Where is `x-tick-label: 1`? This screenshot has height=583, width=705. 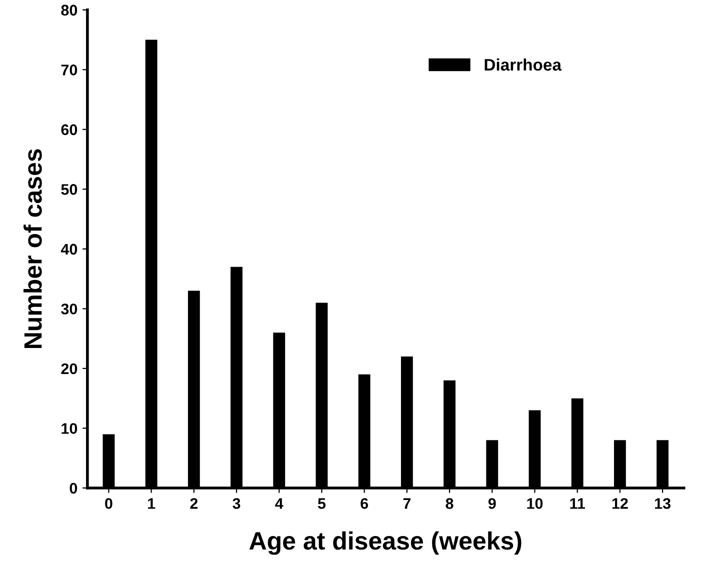
x-tick-label: 1 is located at coordinates (152, 503).